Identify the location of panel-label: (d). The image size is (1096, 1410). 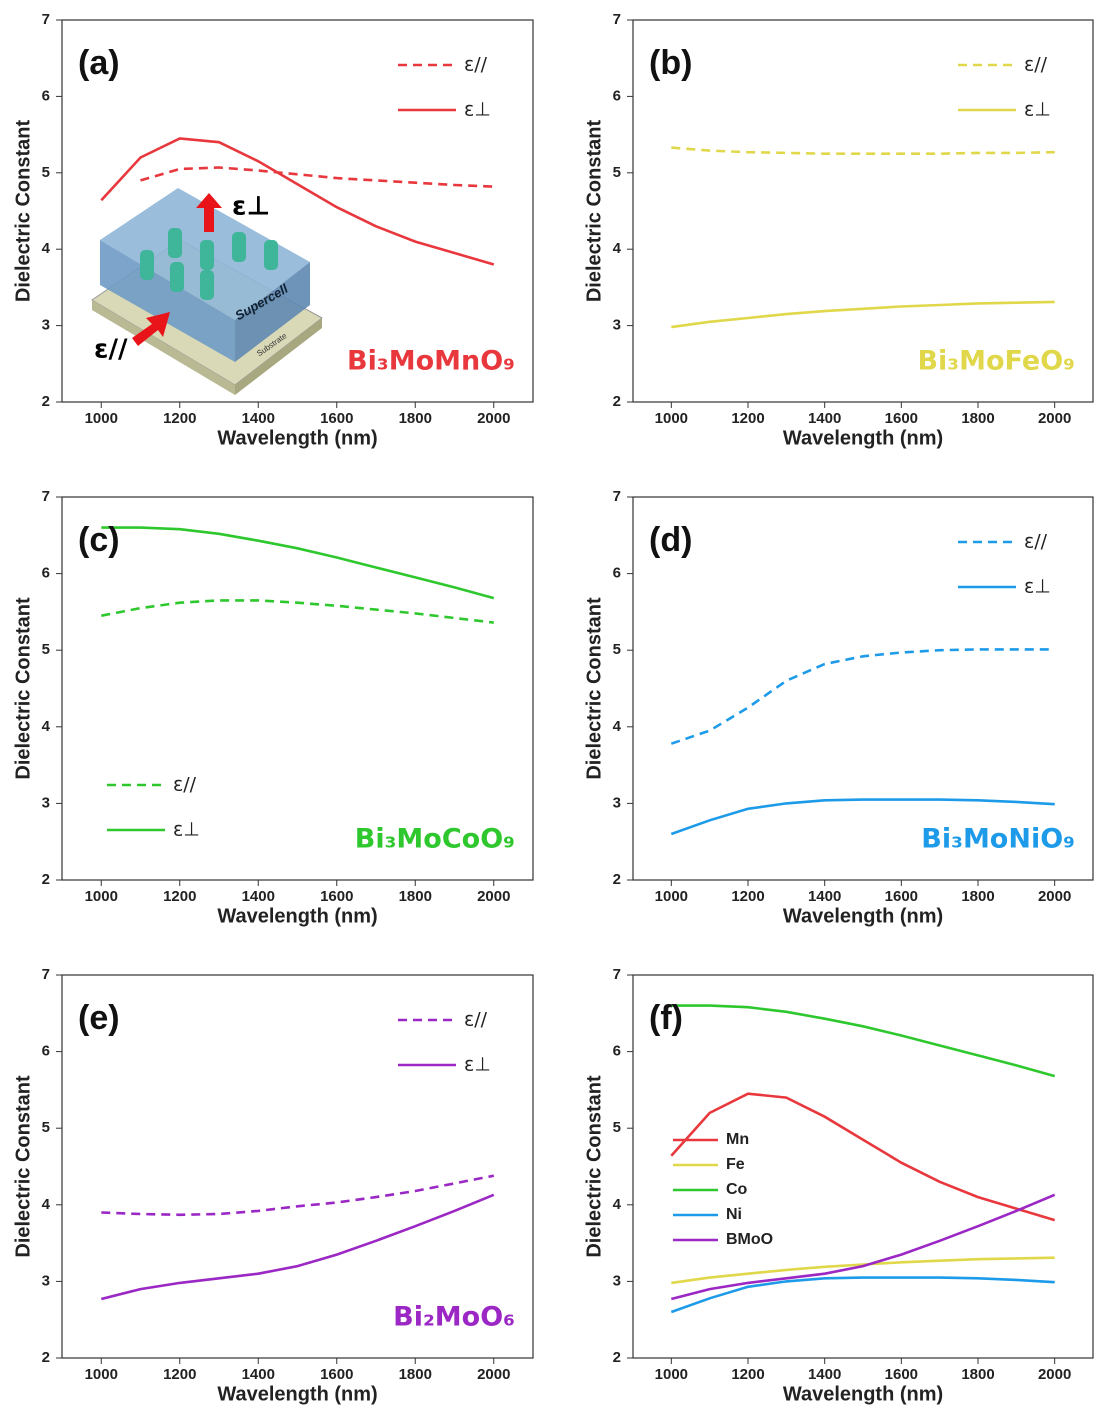
(670, 540).